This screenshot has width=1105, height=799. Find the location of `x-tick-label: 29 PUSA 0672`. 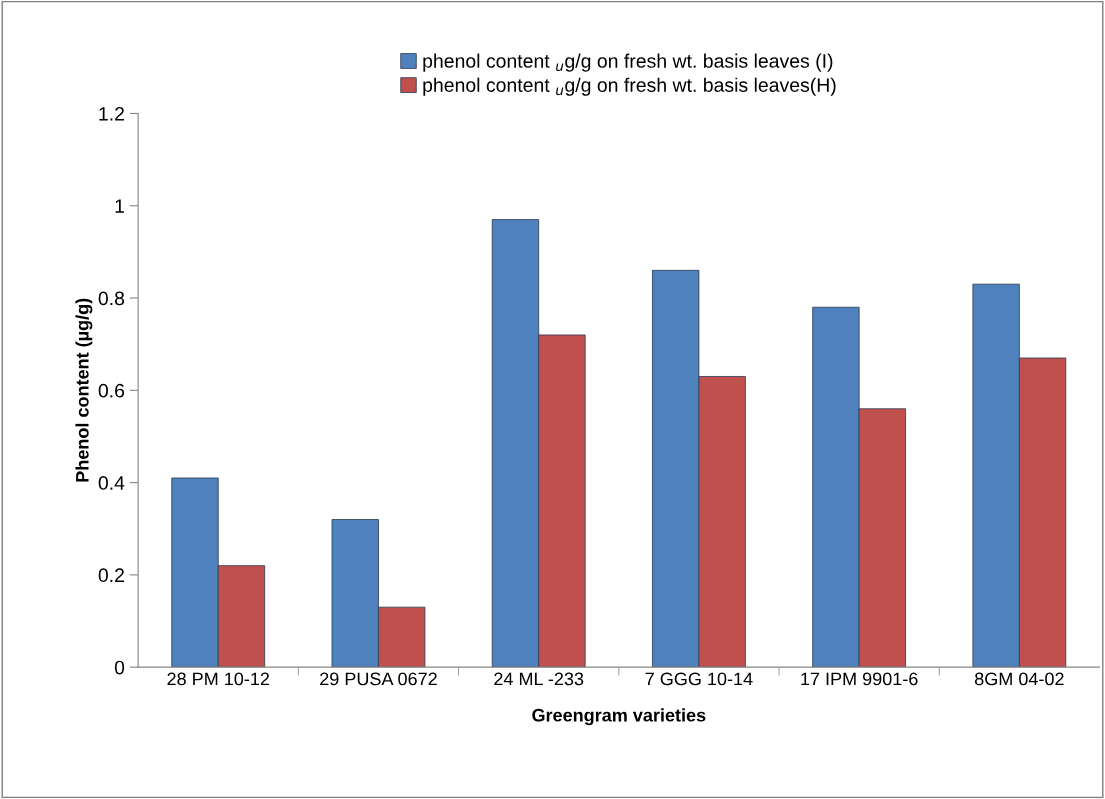

x-tick-label: 29 PUSA 0672 is located at coordinates (378, 679).